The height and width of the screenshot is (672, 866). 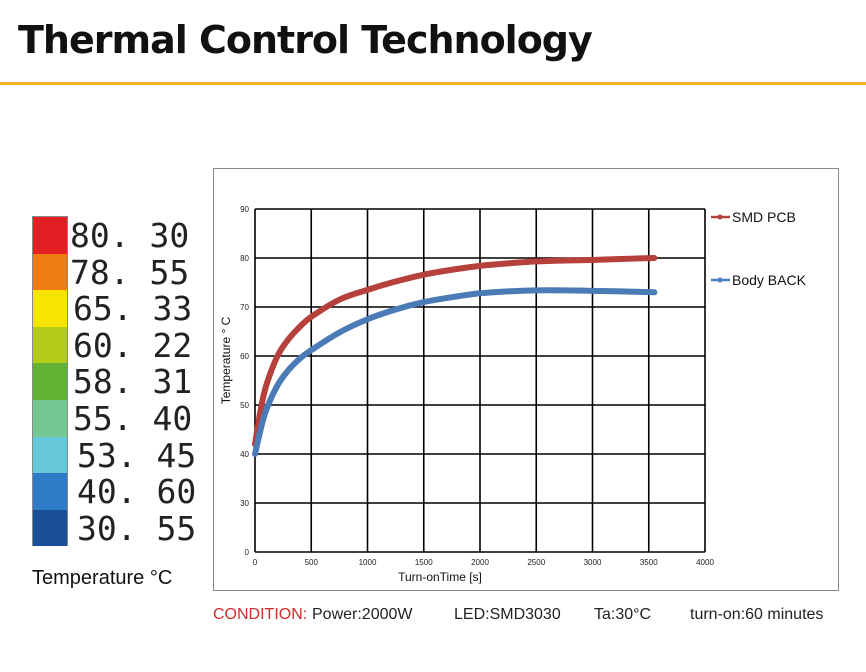 What do you see at coordinates (244, 258) in the screenshot?
I see `y-tick-label: 80` at bounding box center [244, 258].